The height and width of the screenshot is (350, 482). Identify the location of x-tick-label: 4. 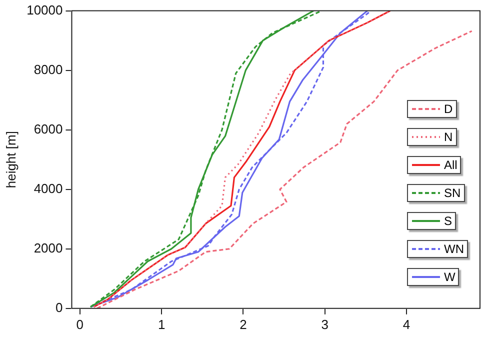
(406, 324).